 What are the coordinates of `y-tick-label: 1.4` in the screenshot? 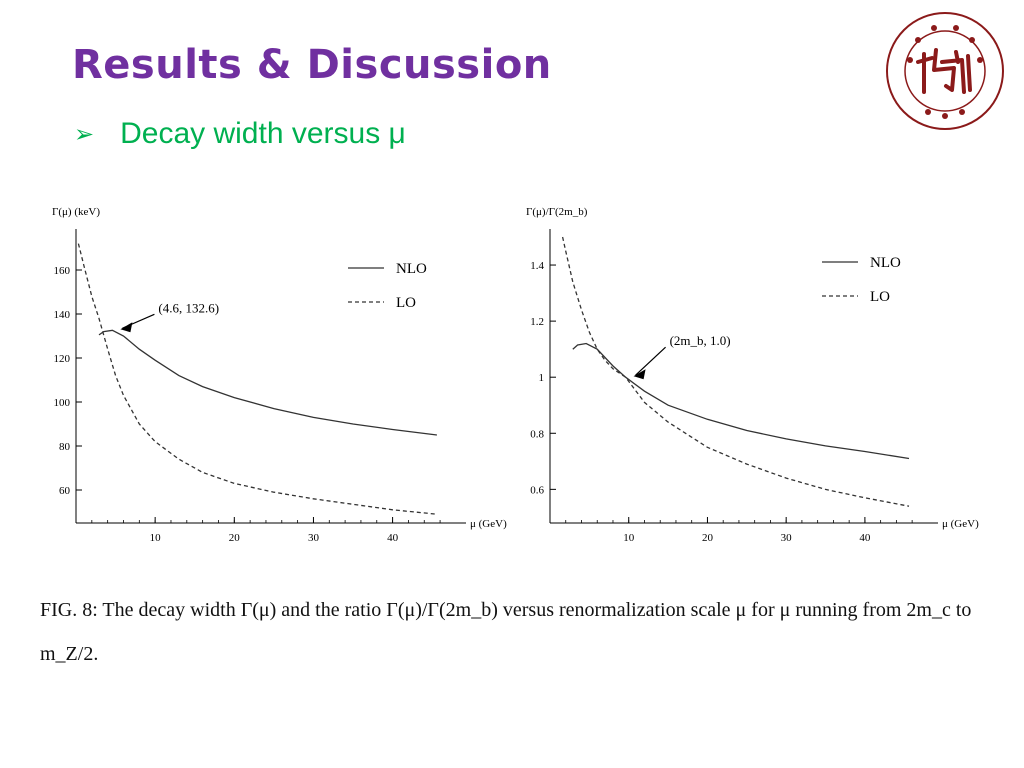 It's located at (537, 266).